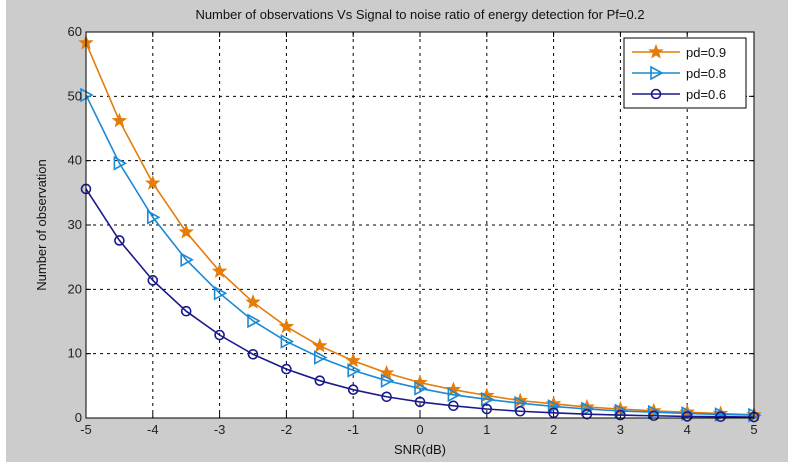 This screenshot has height=468, width=792. I want to click on x-tick-label: -2, so click(287, 429).